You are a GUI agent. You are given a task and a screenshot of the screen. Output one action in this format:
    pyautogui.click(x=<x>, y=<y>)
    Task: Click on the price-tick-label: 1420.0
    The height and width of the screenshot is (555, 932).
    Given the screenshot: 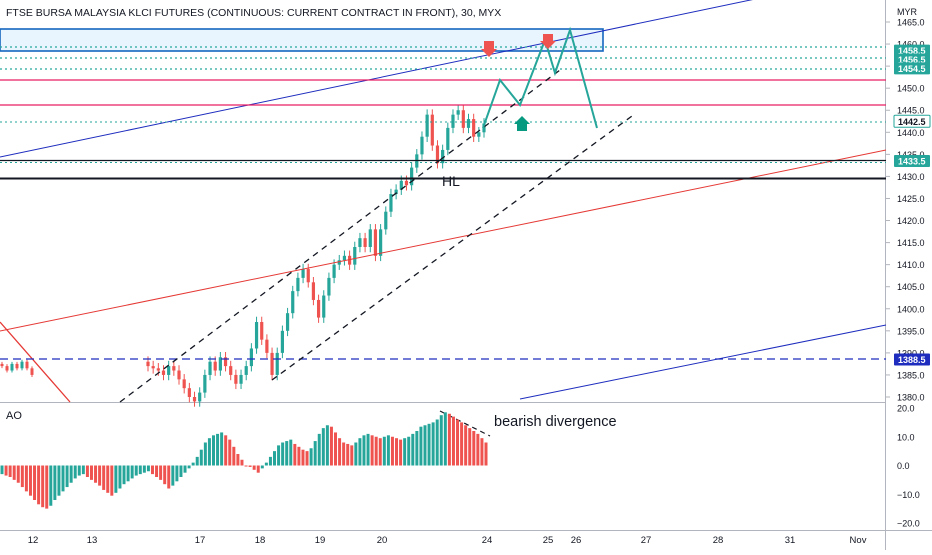 What is the action you would take?
    pyautogui.click(x=911, y=221)
    